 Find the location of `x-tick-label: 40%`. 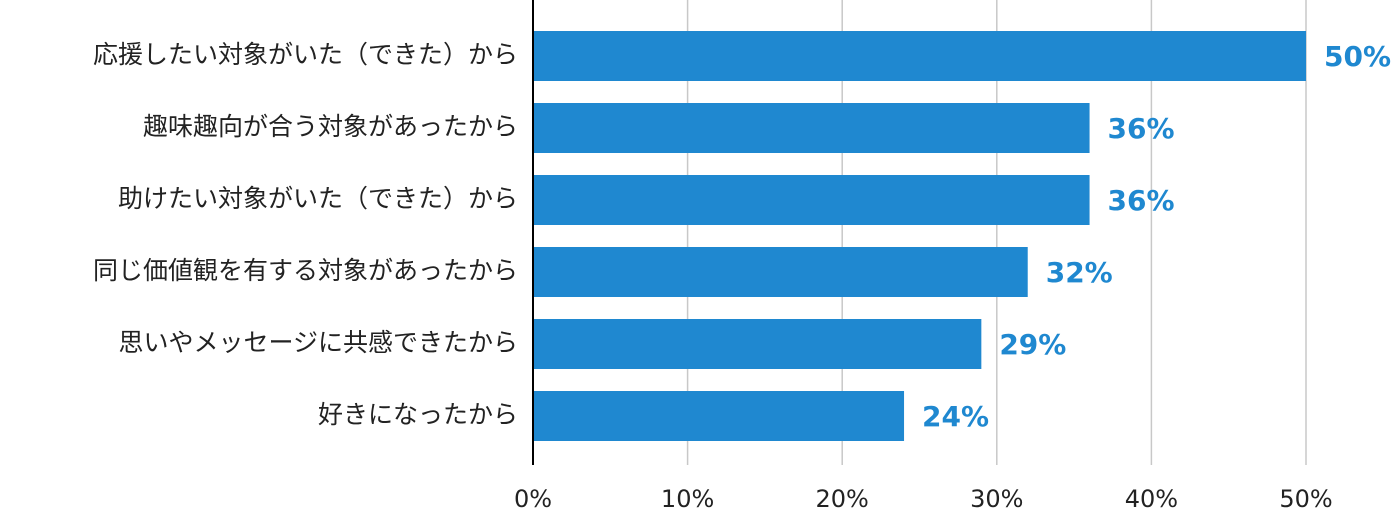

x-tick-label: 40% is located at coordinates (1151, 499).